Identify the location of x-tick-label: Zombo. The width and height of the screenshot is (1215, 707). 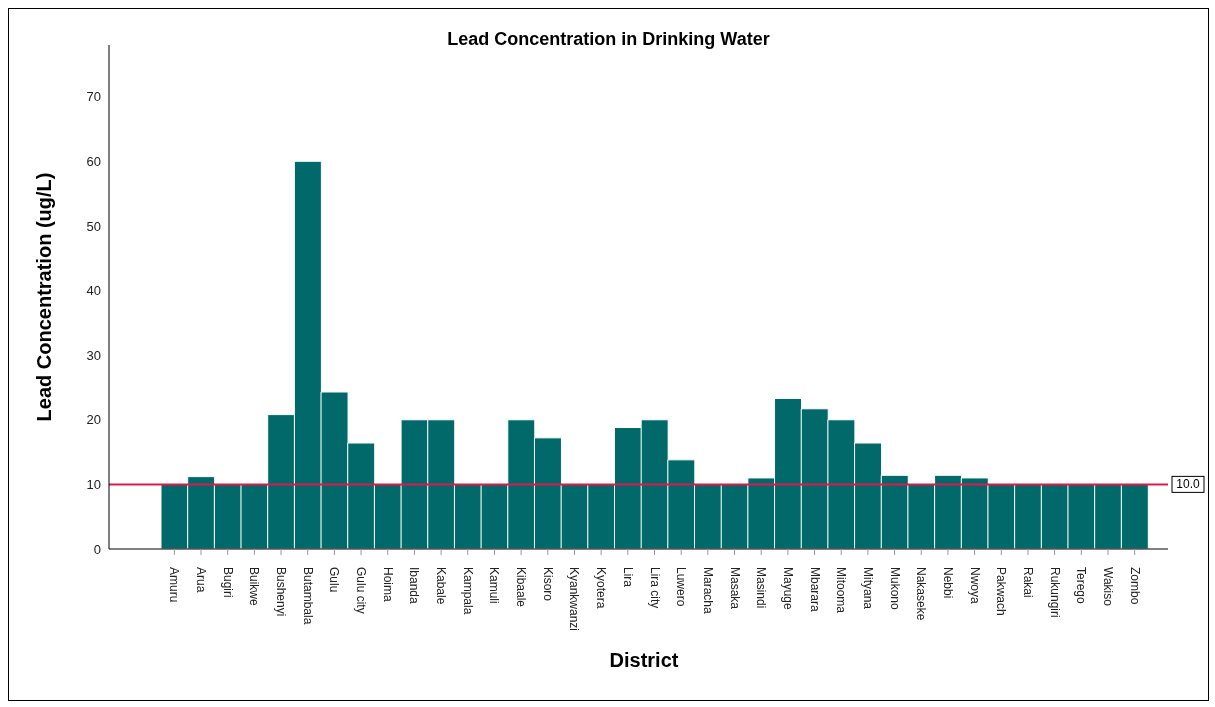
(1134, 586).